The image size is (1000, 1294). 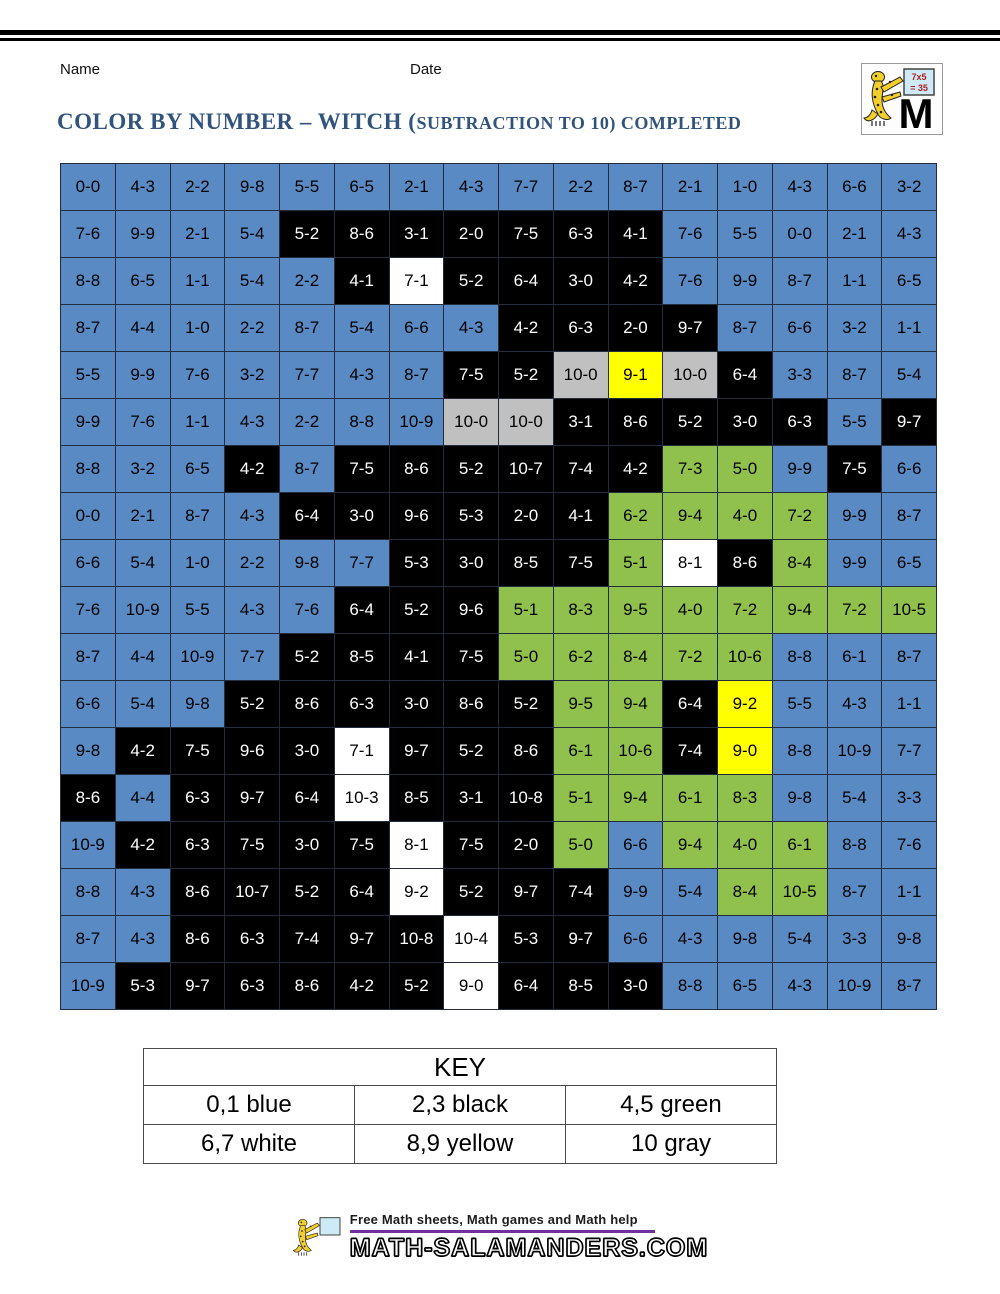 I want to click on grid-cell: 9-5, so click(x=581, y=704).